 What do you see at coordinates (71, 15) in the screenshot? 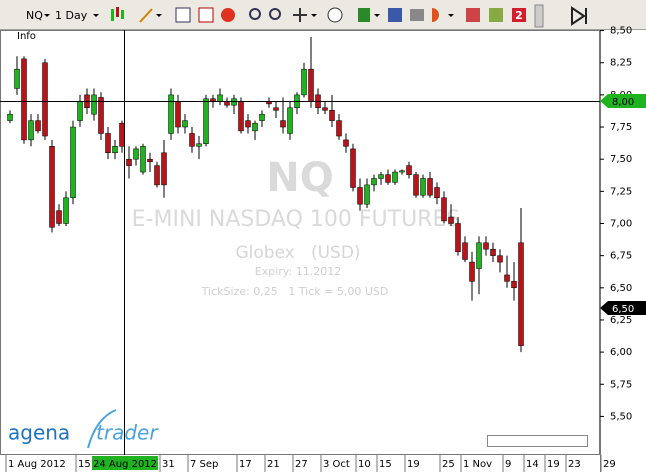
I see `timeframe-selector: 1 Day` at bounding box center [71, 15].